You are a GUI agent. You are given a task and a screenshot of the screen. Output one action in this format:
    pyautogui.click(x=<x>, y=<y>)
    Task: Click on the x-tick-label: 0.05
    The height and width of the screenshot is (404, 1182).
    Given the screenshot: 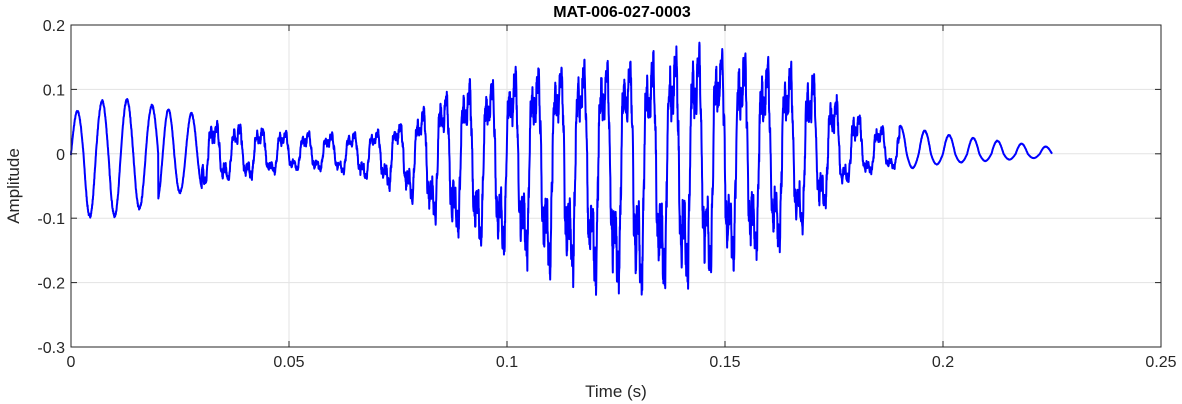 What is the action you would take?
    pyautogui.click(x=288, y=362)
    